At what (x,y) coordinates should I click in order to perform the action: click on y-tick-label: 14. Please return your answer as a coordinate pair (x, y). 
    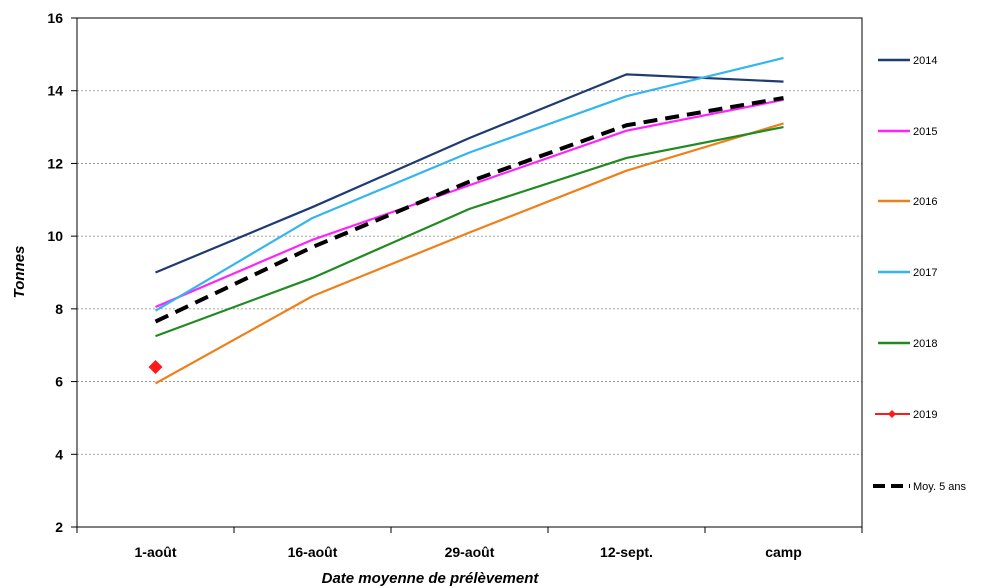
    Looking at the image, I should click on (55, 91).